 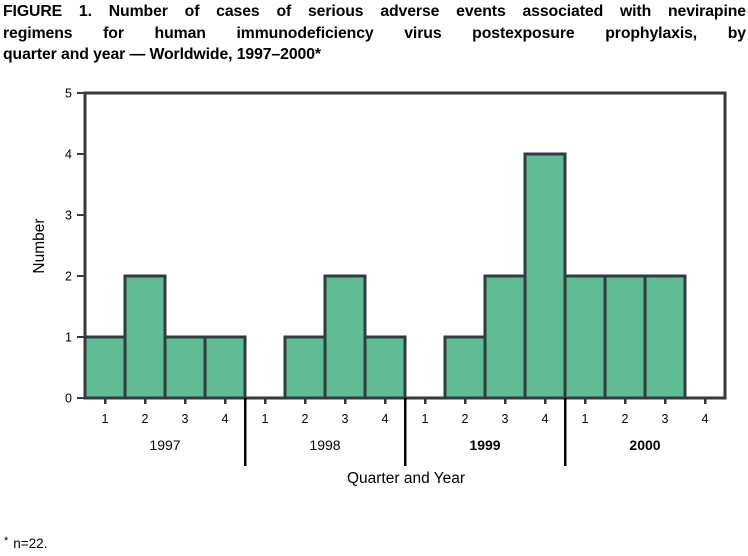 I want to click on footnote: * n=22., so click(x=26, y=543).